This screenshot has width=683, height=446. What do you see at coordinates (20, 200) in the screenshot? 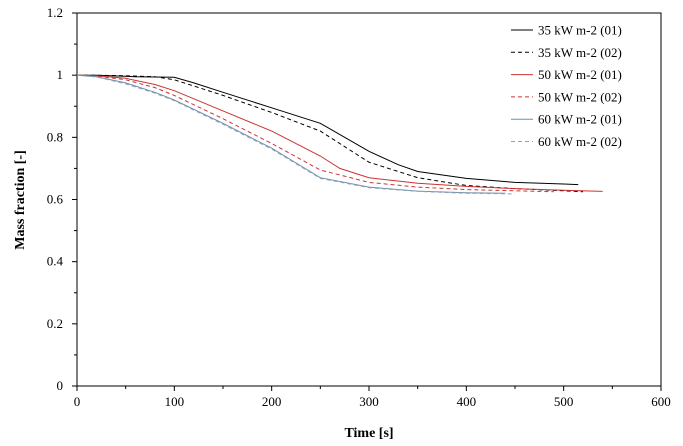
I see `y-axis-title: Mass fraction [-]` at bounding box center [20, 200].